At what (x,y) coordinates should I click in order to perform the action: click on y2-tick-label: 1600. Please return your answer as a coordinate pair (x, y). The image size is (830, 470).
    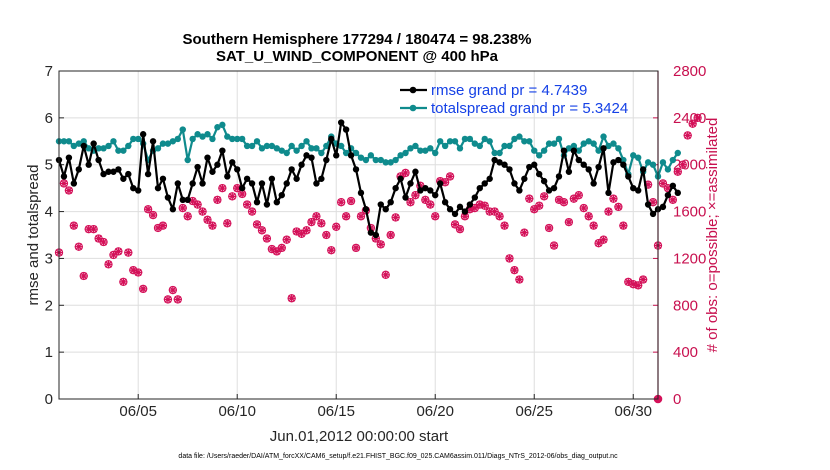
    Looking at the image, I should click on (689, 212).